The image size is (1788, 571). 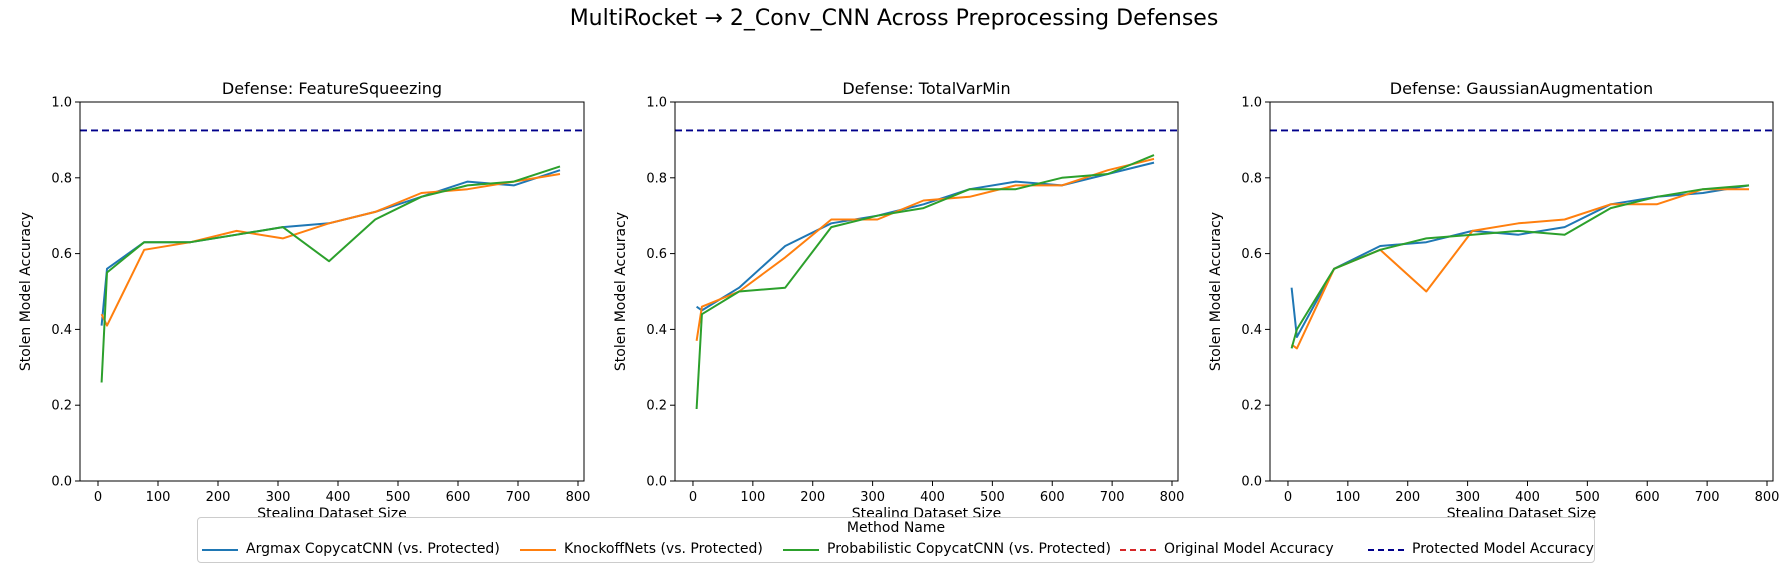 I want to click on legend-item-label: Argmax CopycatCNN (vs. Protected), so click(x=373, y=549).